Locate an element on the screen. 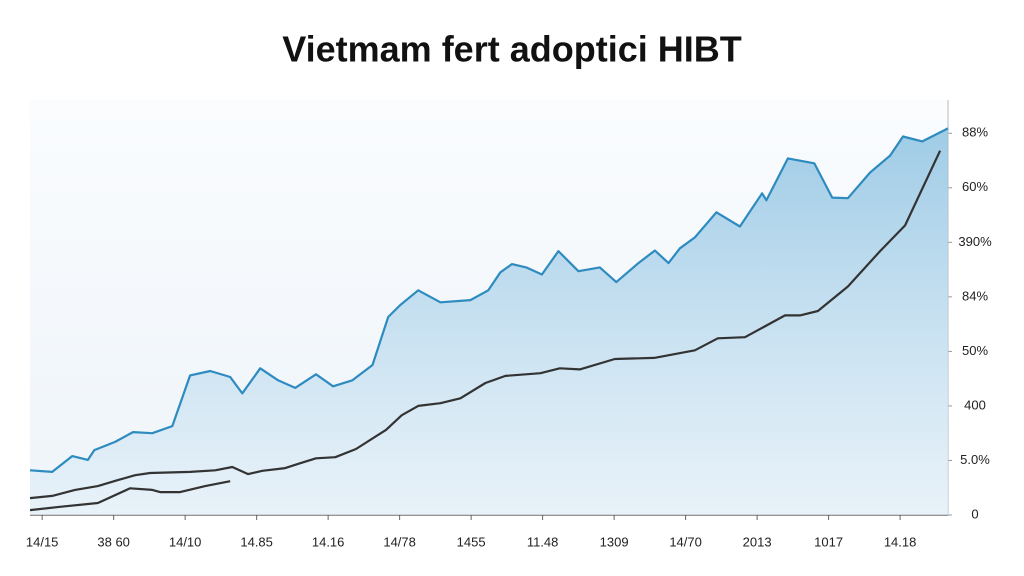  x-tick-label: 14/15 is located at coordinates (42, 541).